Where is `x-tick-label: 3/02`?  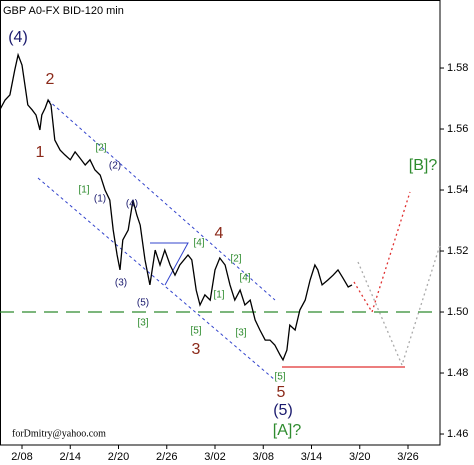 x-tick-label: 3/02 is located at coordinates (214, 457).